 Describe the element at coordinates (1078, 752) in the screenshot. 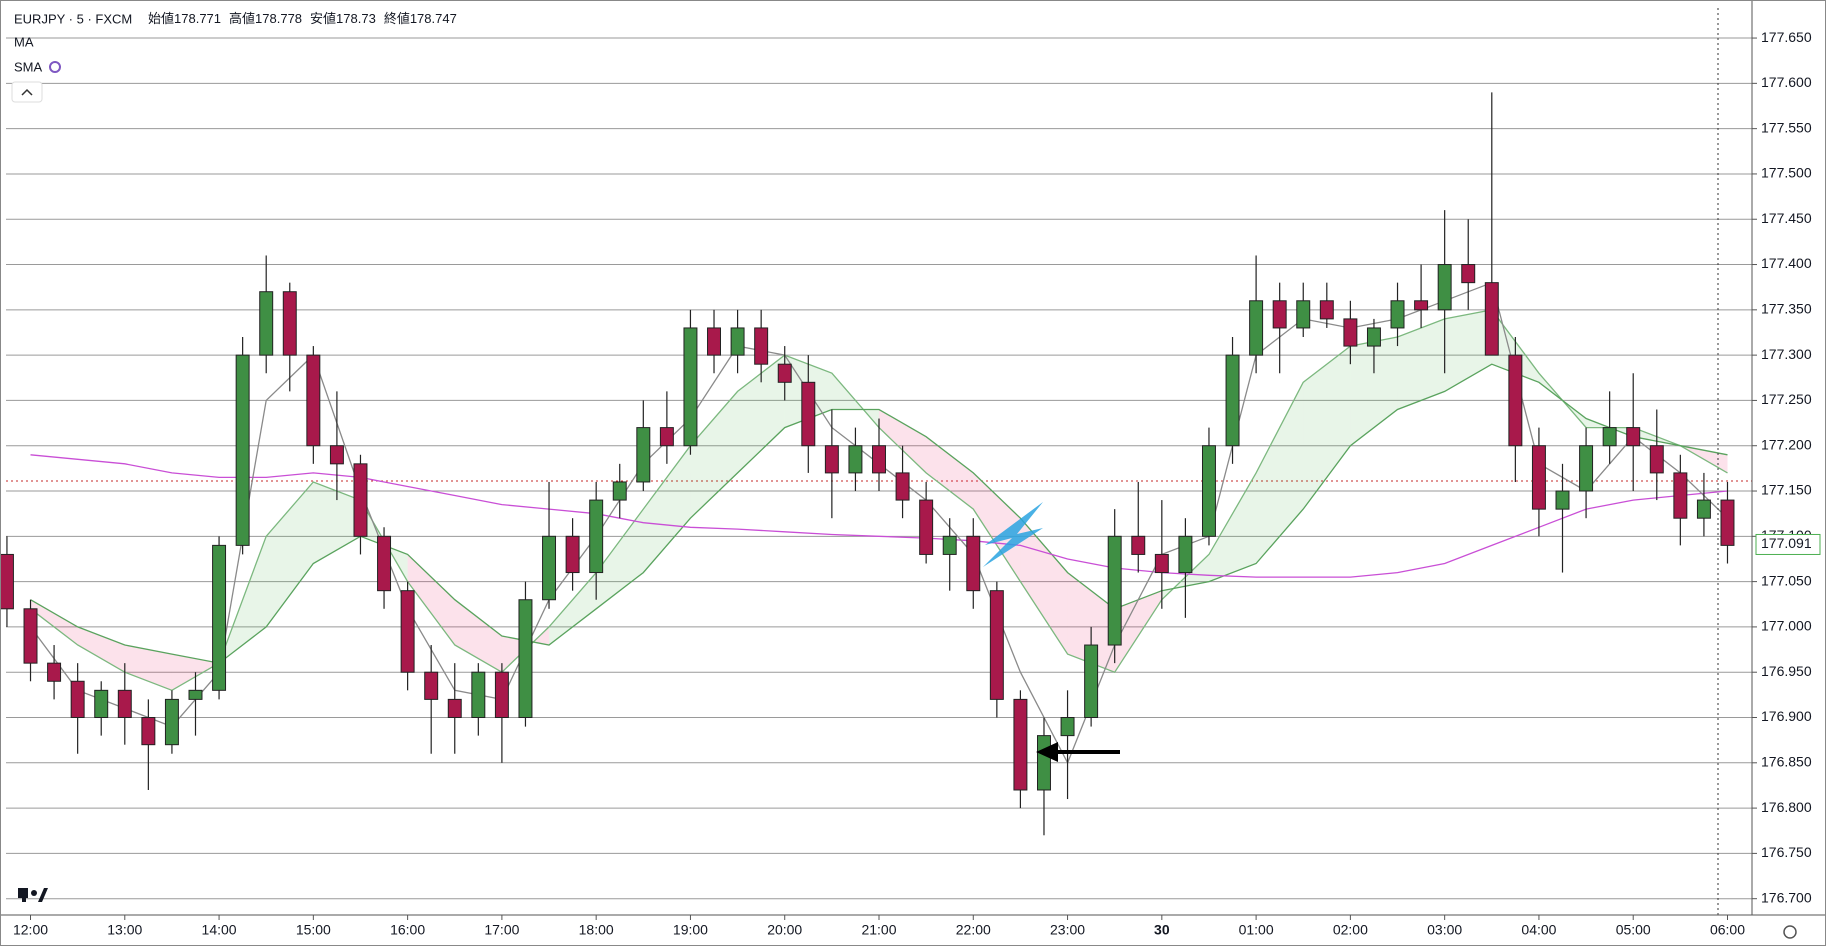

I see `arrow-annotation` at that location.